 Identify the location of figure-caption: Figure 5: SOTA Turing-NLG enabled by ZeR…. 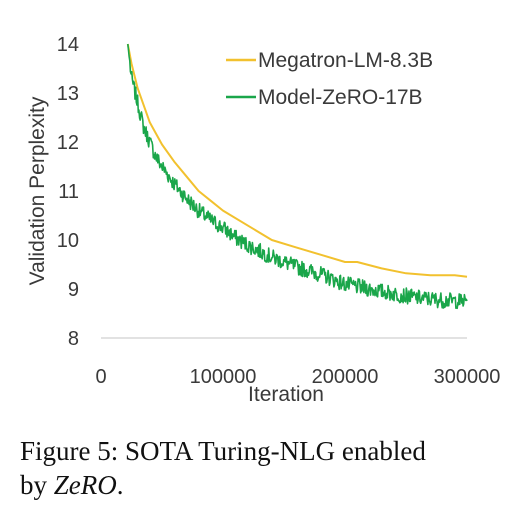
(270, 468).